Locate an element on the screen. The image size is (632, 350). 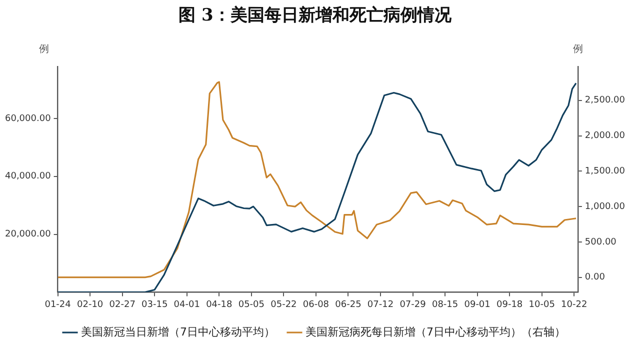
chart-title: 图 3：美国每日新增和死亡病例情况 is located at coordinates (315, 16).